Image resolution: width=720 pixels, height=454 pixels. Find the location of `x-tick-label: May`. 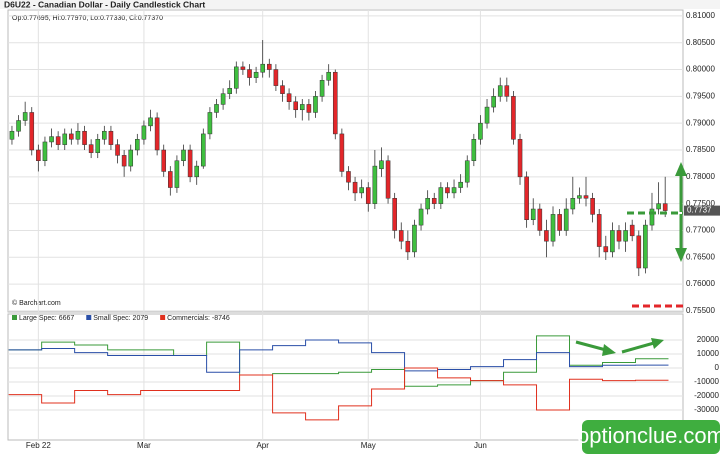

x-tick-label: May is located at coordinates (368, 445).